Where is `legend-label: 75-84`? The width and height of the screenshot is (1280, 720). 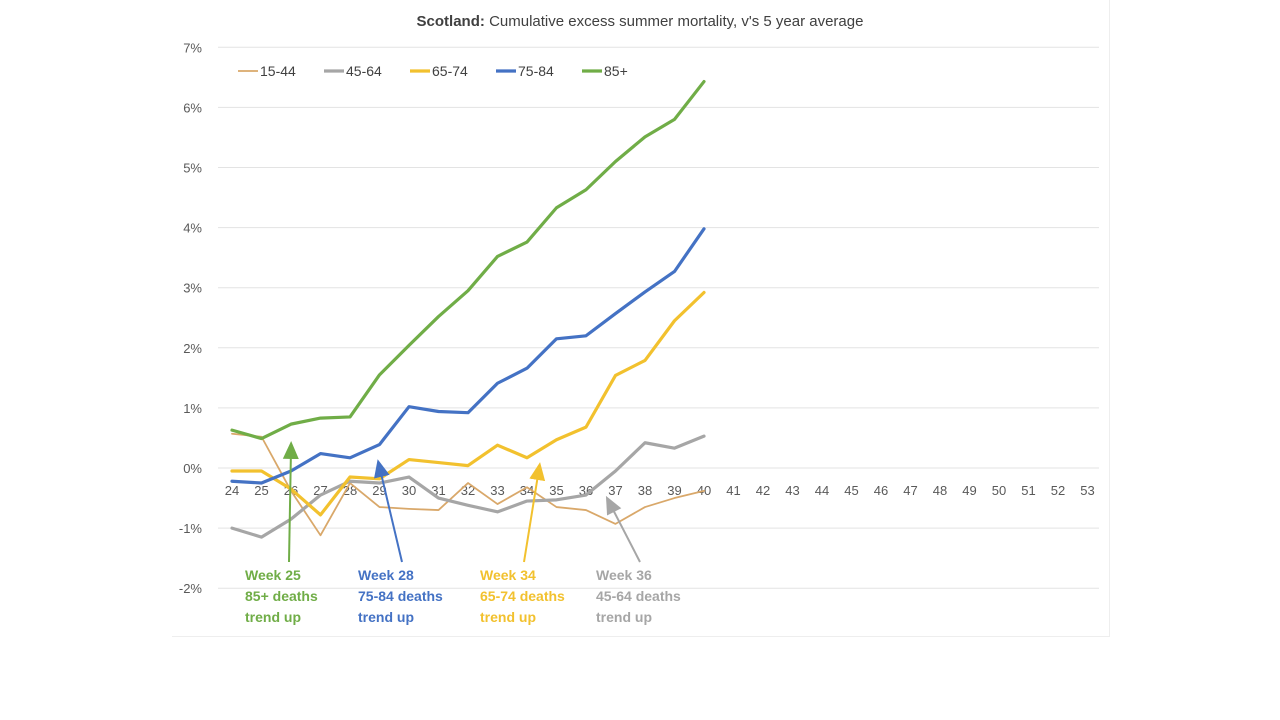
legend-label: 75-84 is located at coordinates (536, 71).